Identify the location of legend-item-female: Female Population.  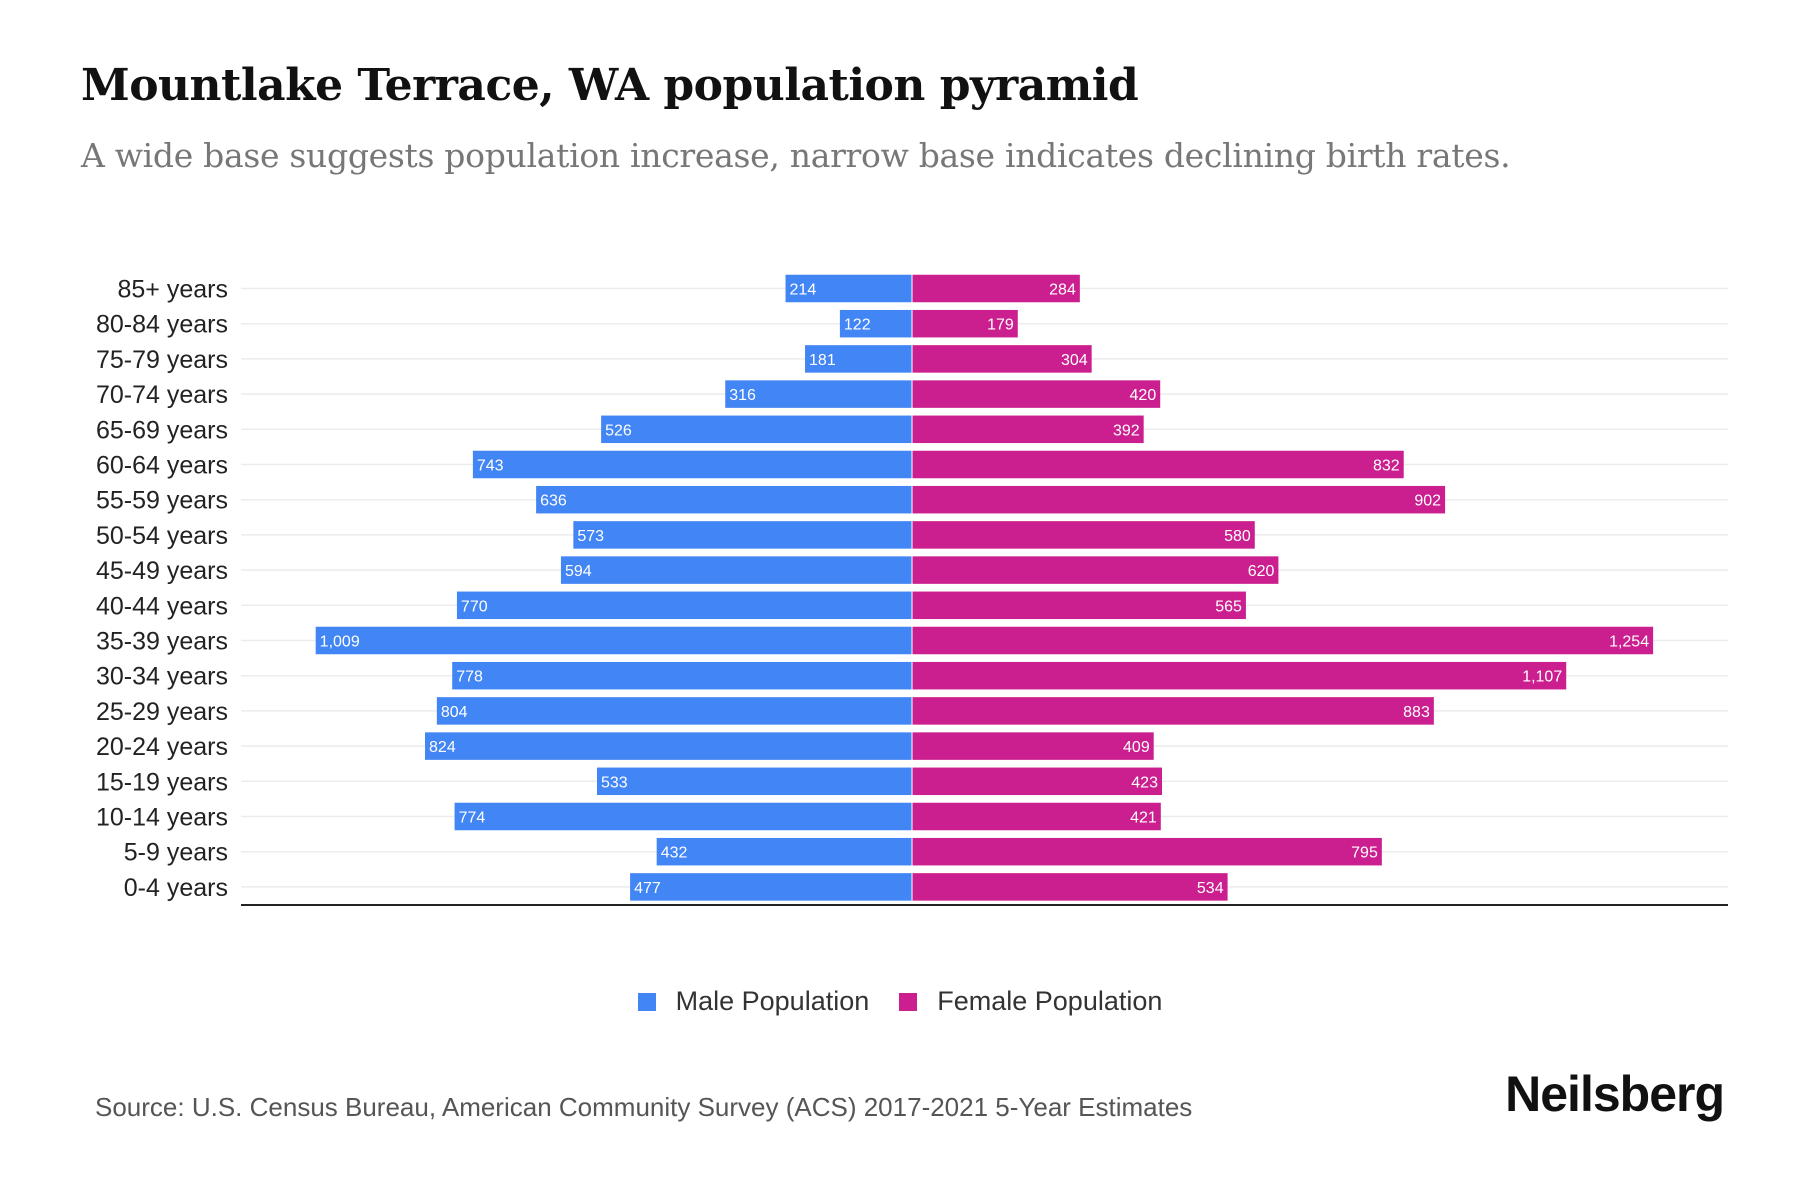
(1030, 1001).